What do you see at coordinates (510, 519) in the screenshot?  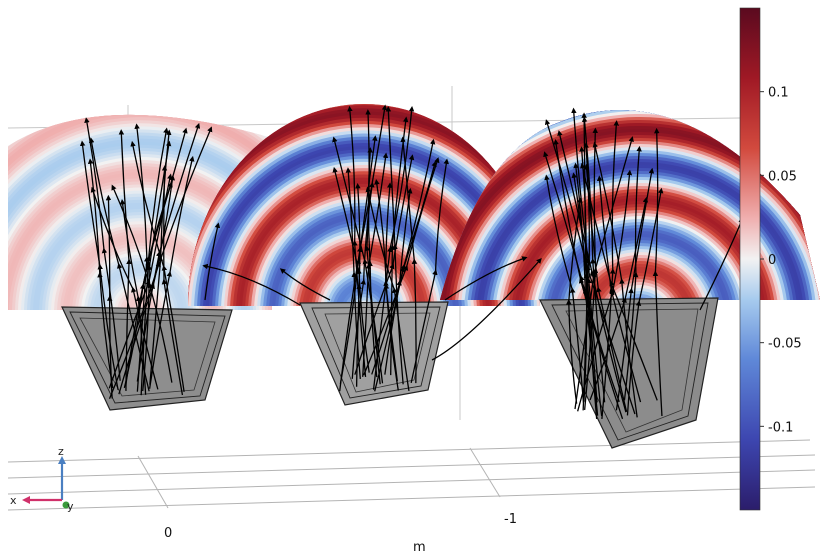 I see `x-tick-label: -1` at bounding box center [510, 519].